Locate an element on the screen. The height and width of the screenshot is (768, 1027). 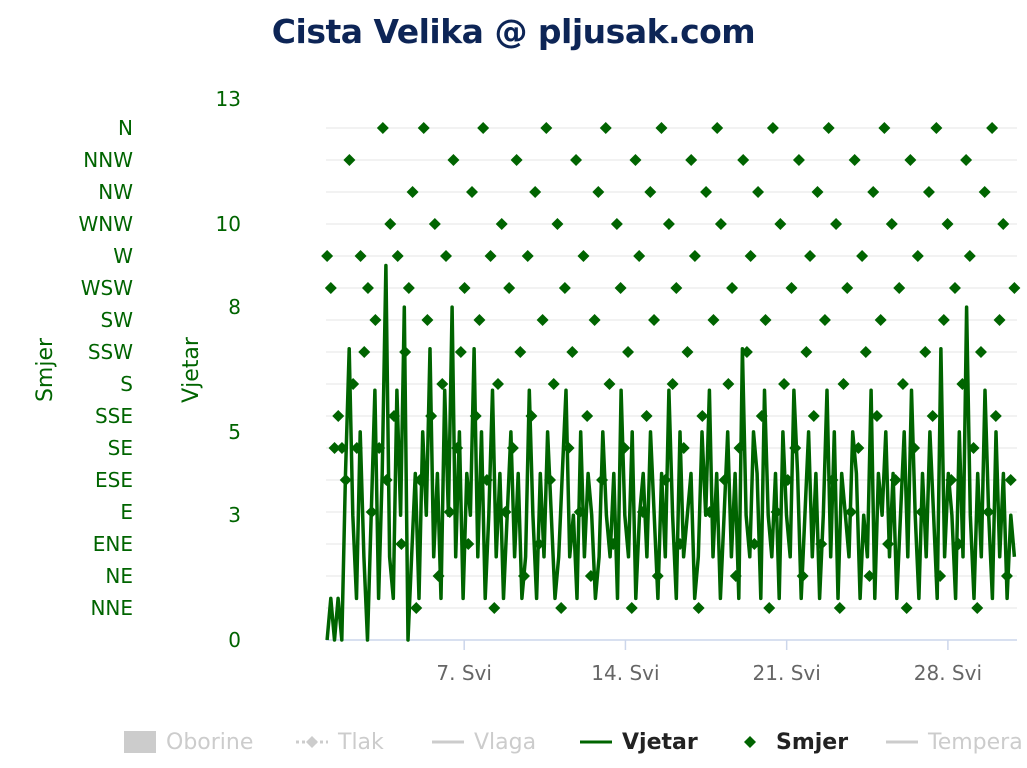
direction-tick-label: E is located at coordinates (126, 512).